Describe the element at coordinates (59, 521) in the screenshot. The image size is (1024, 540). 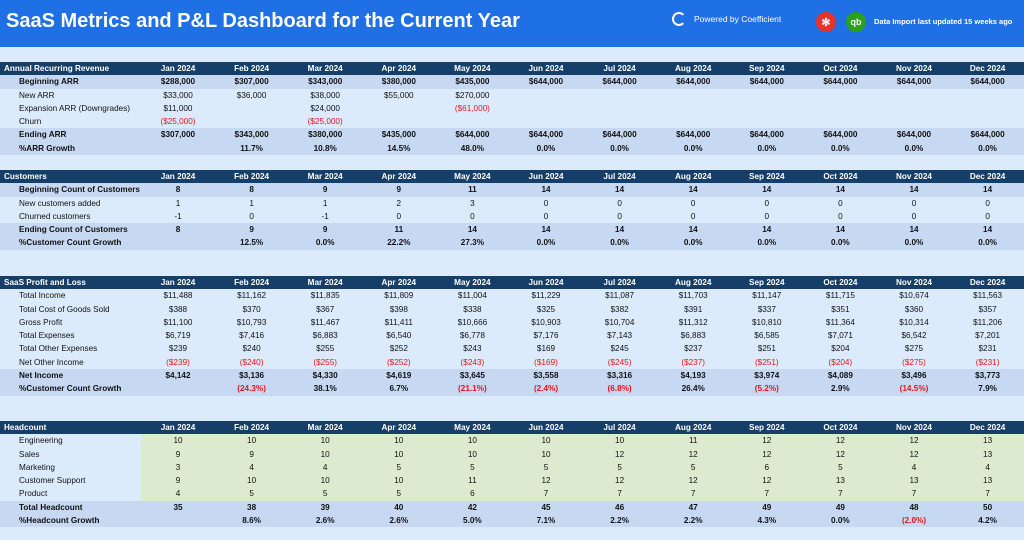
I see `row-label: %Headcount Growth` at that location.